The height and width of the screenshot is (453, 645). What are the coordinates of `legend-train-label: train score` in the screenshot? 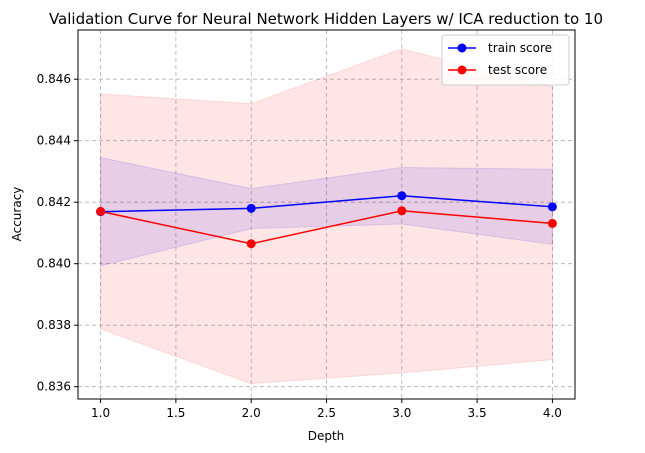 It's located at (520, 48).